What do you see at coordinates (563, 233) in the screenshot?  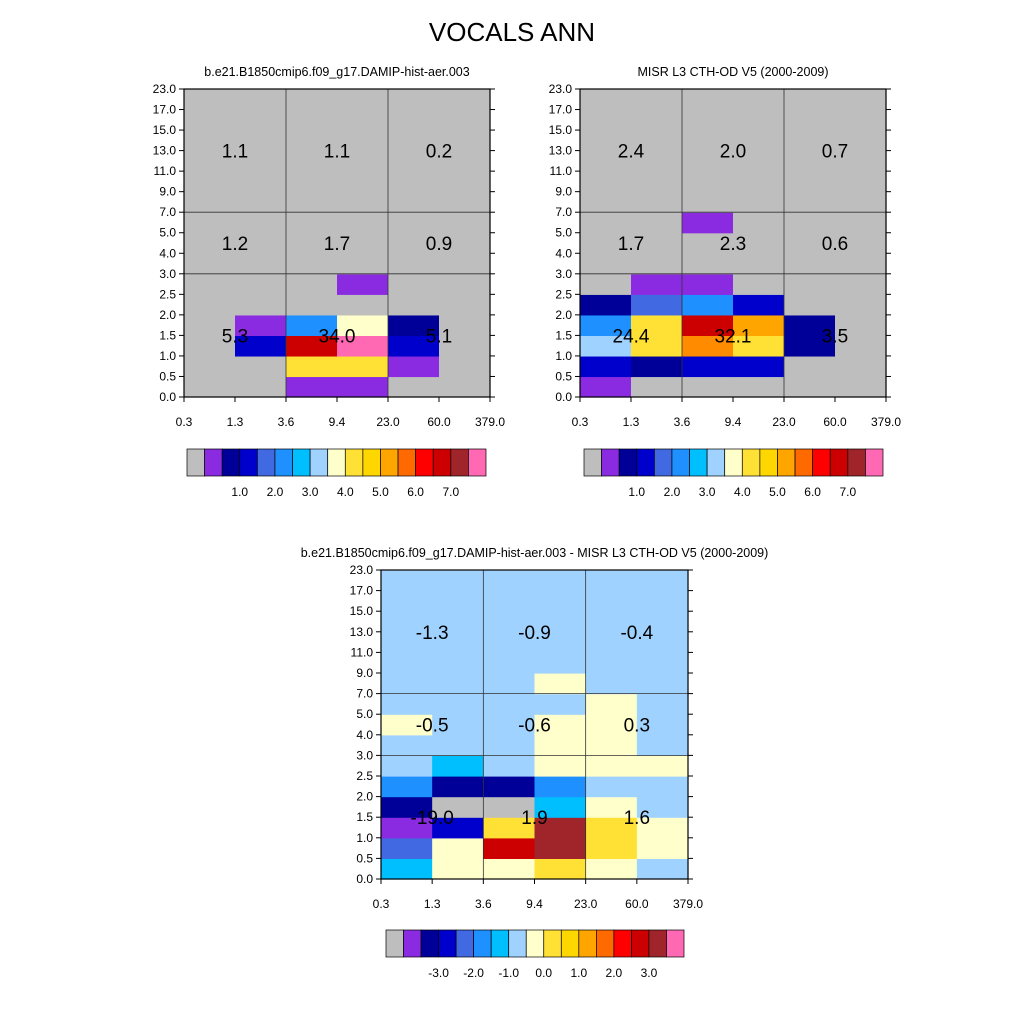 I see `y-tick-label: 5.0` at bounding box center [563, 233].